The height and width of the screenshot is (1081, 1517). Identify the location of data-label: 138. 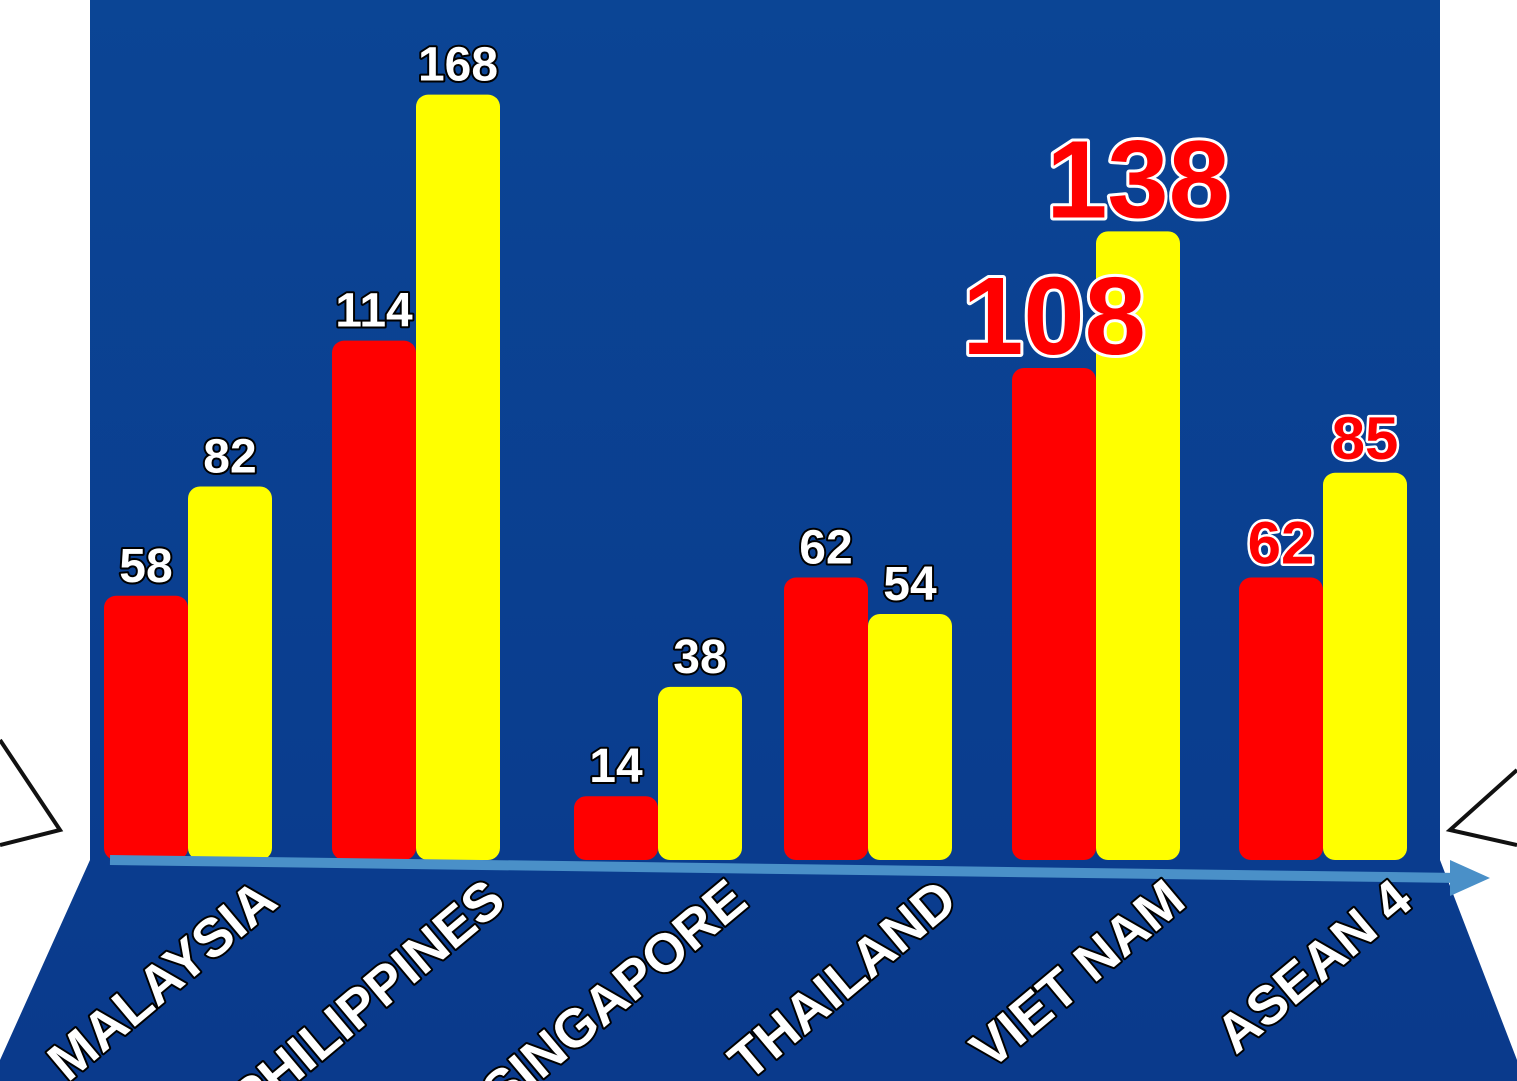
(1138, 179).